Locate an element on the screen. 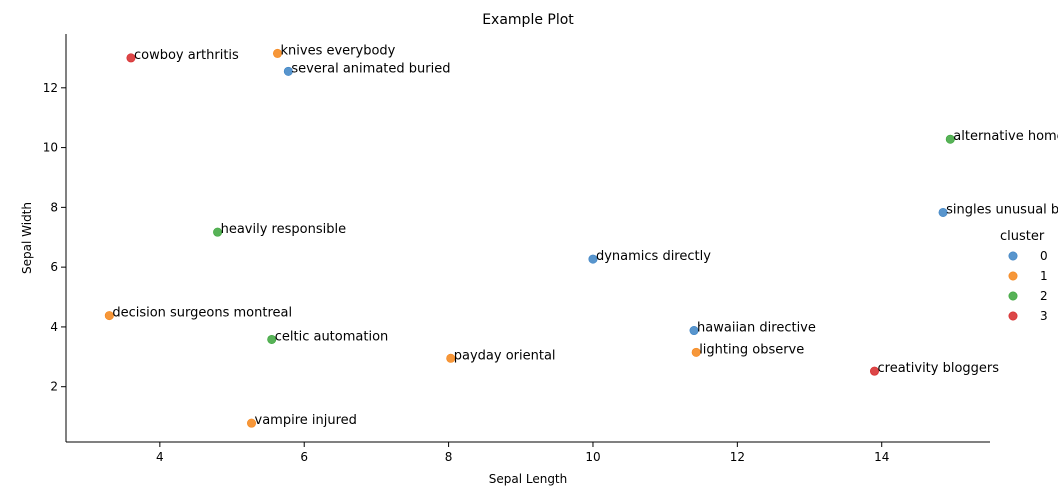 This screenshot has height=500, width=1058. x-ticks: 4 6 8 10 12 14 is located at coordinates (522, 453).